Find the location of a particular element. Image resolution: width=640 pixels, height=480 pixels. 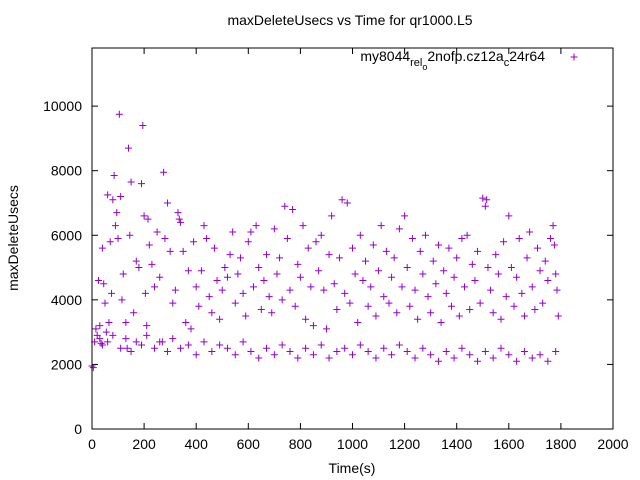

y-tick-label: 4000 is located at coordinates (66, 300).